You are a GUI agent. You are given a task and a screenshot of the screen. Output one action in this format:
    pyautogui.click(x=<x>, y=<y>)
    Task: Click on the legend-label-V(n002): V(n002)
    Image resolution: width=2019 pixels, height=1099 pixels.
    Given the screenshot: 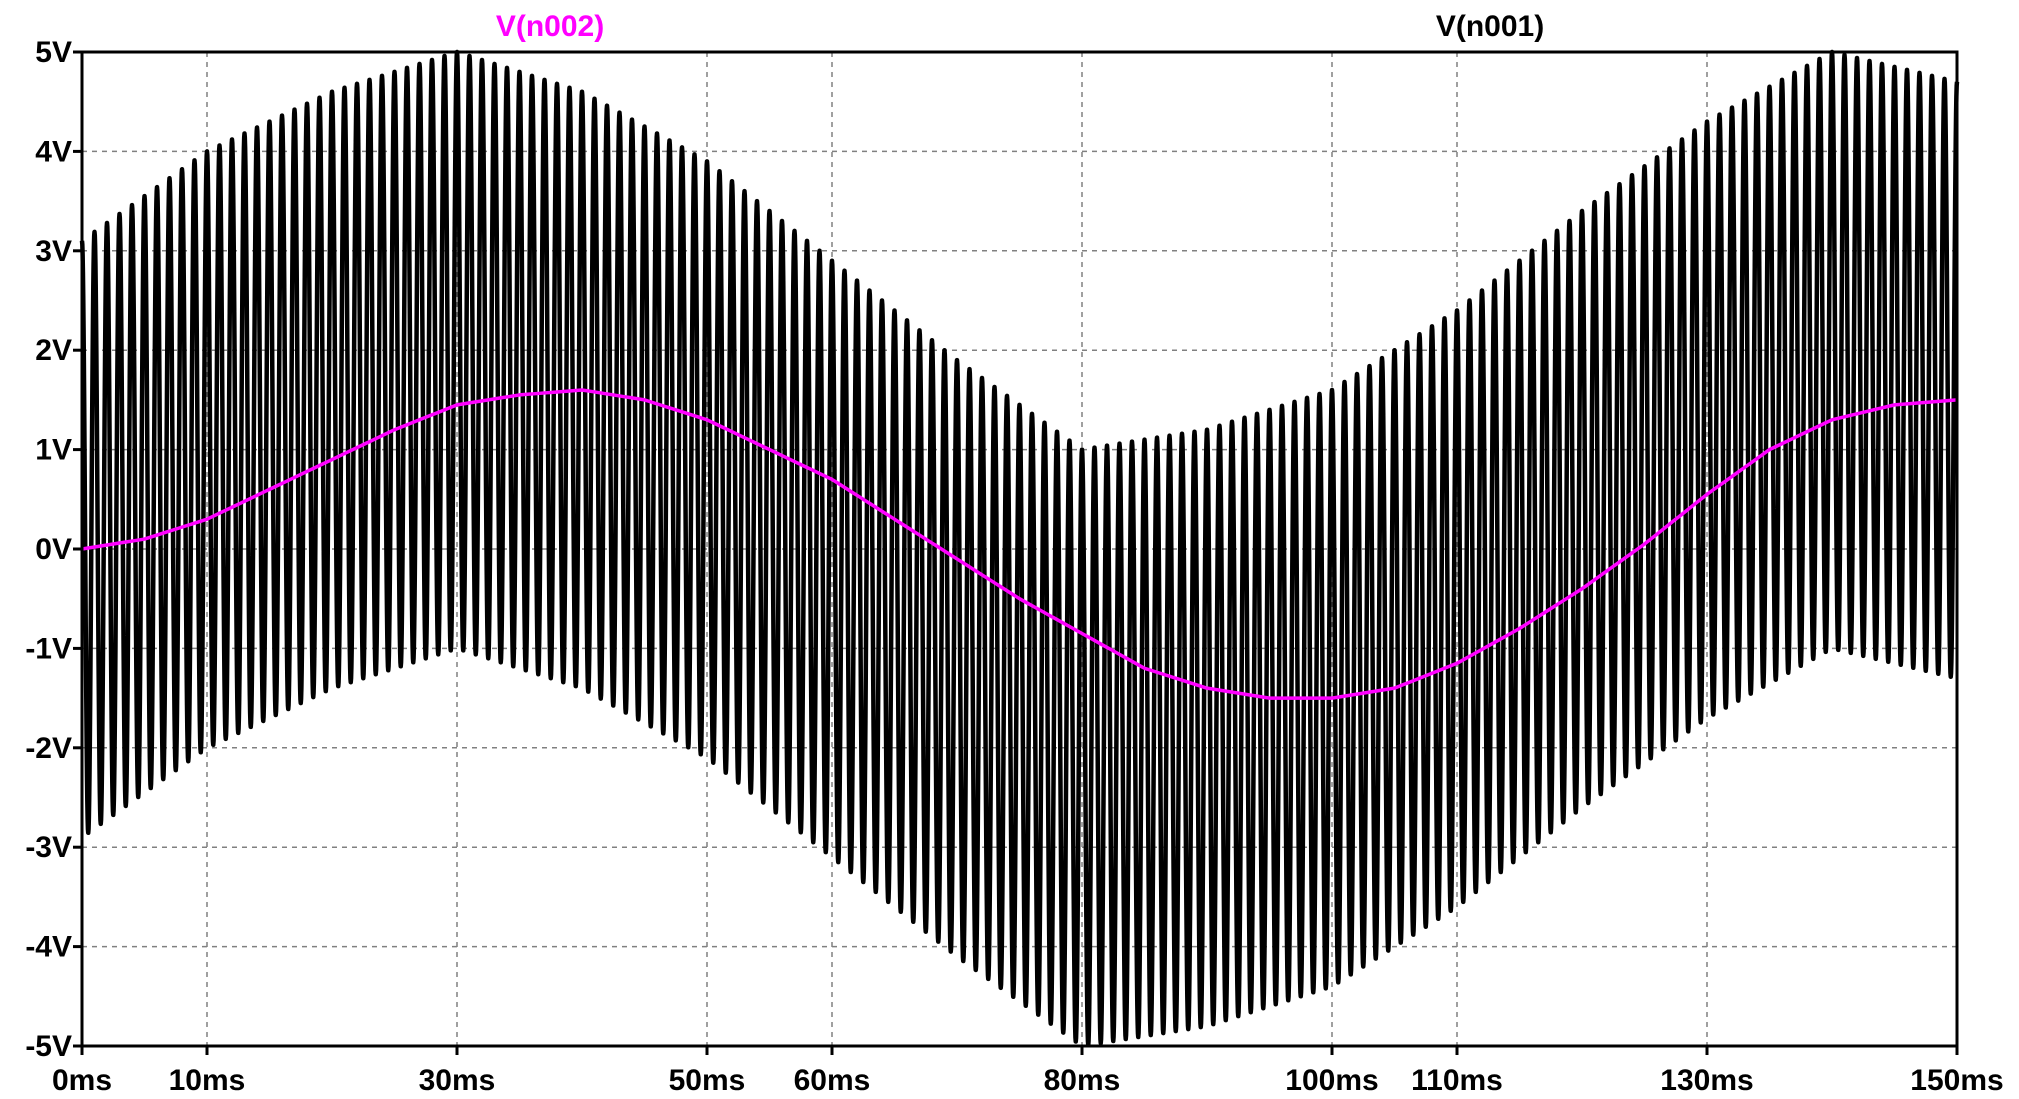 What is the action you would take?
    pyautogui.click(x=550, y=26)
    